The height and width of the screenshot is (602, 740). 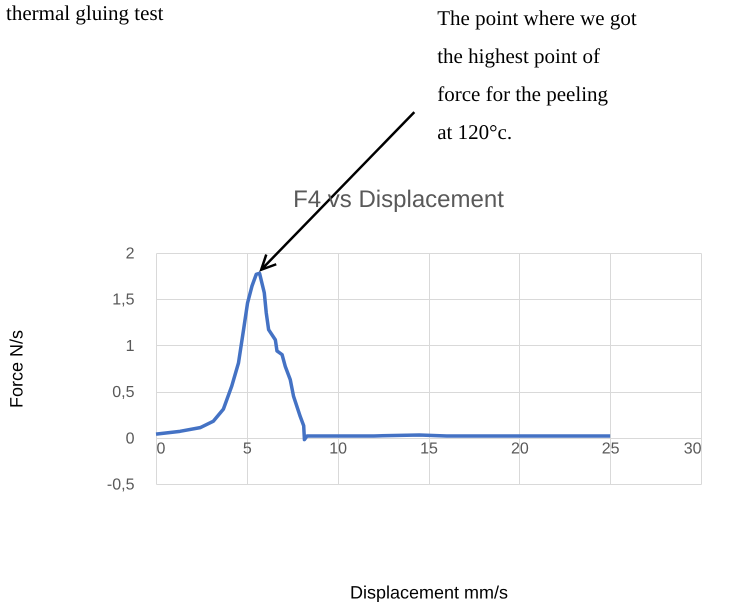 What do you see at coordinates (611, 449) in the screenshot?
I see `x-tick-label: 25` at bounding box center [611, 449].